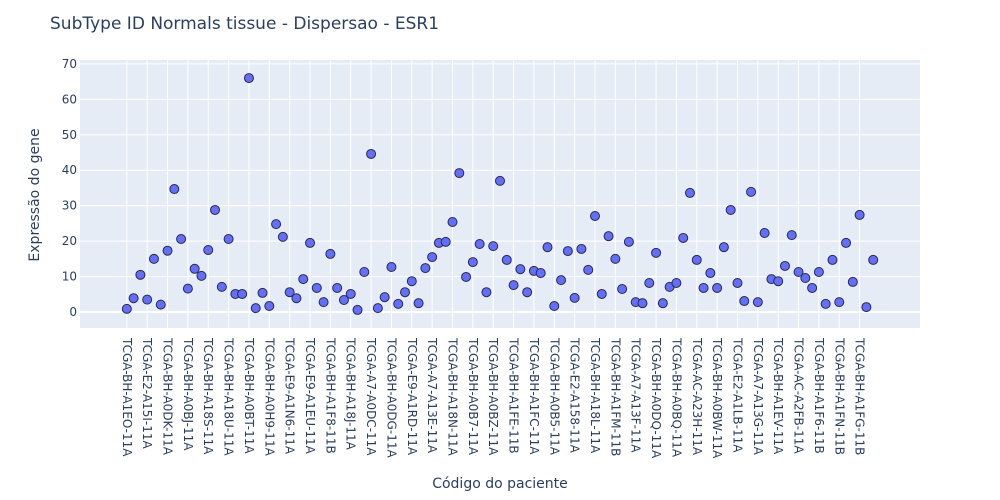 The image size is (1000, 500). I want to click on x-tick-label: TCGA-E9-A1RD-11A, so click(412, 396).